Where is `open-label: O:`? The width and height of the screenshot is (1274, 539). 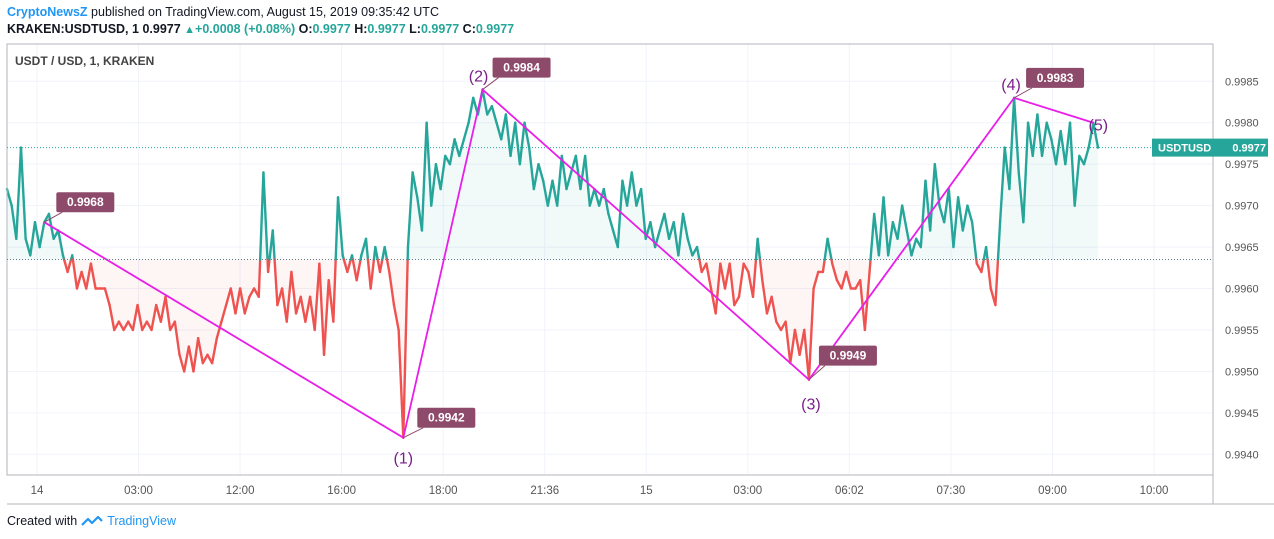
open-label: O: is located at coordinates (305, 29).